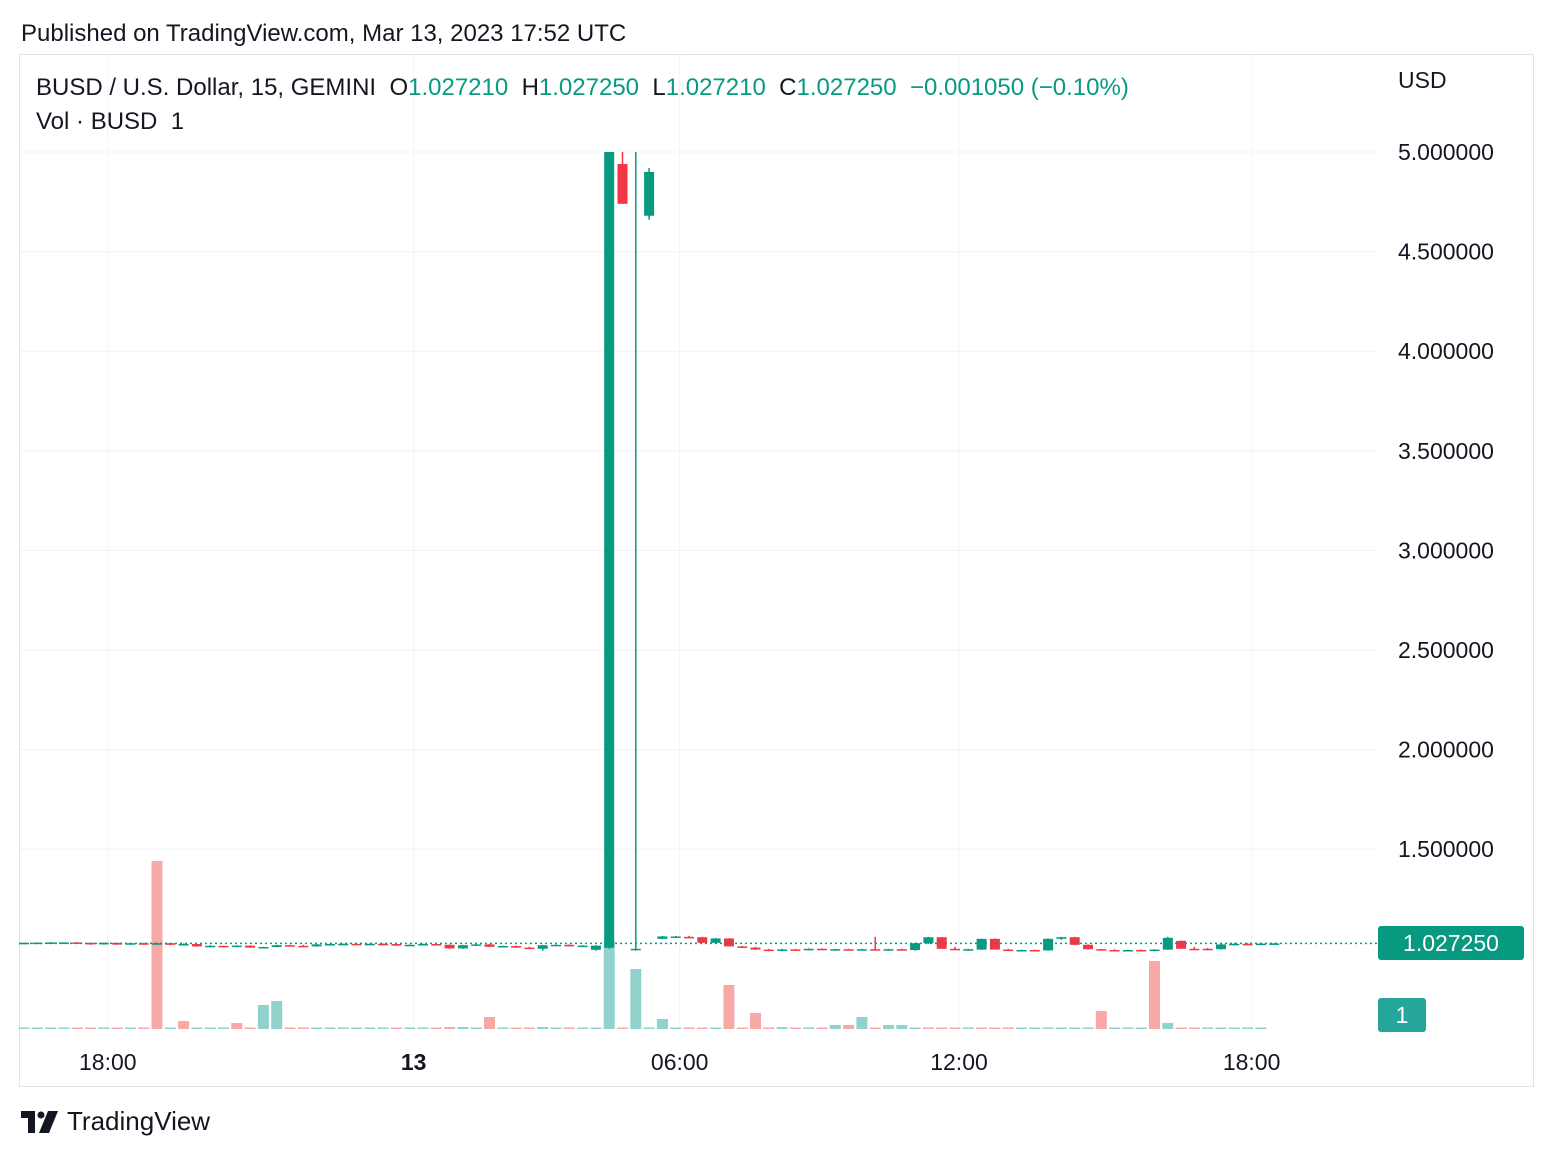  Describe the element at coordinates (458, 87) in the screenshot. I see `open-value: 1.027210` at that location.